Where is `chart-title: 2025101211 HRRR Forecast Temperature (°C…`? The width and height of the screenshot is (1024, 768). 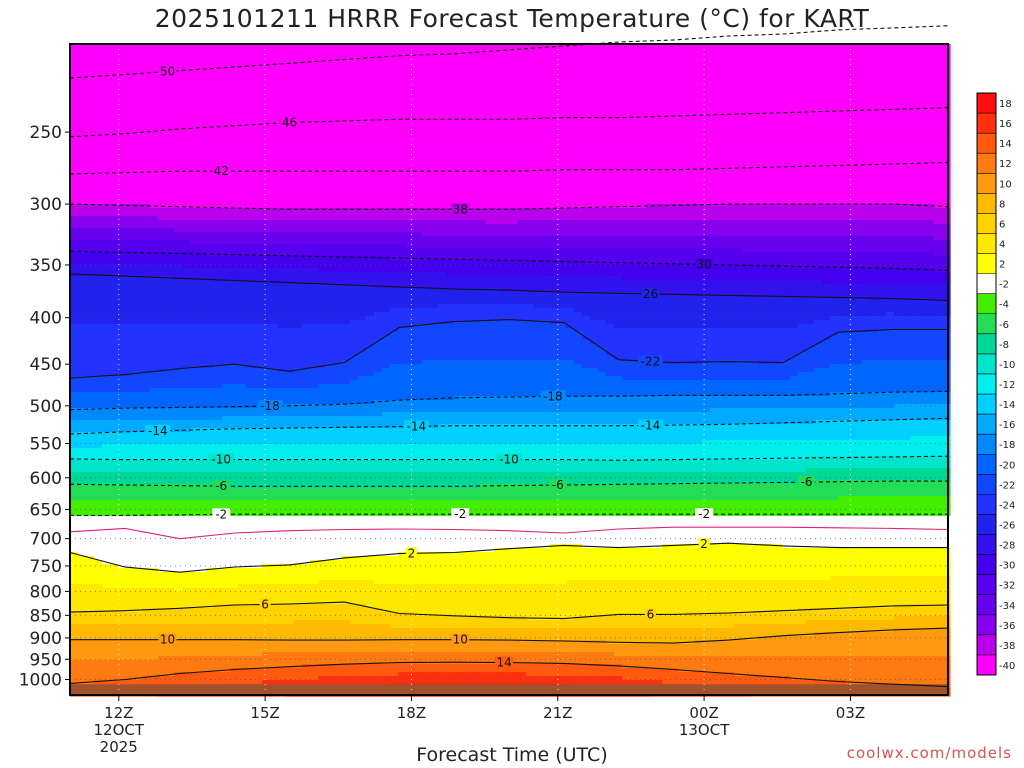
chart-title: 2025101211 HRRR Forecast Temperature (°C… is located at coordinates (512, 18).